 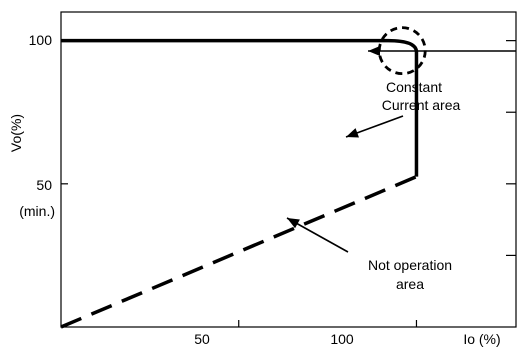 I want to click on pointer-arrow-constant-current-head, so click(x=352, y=133).